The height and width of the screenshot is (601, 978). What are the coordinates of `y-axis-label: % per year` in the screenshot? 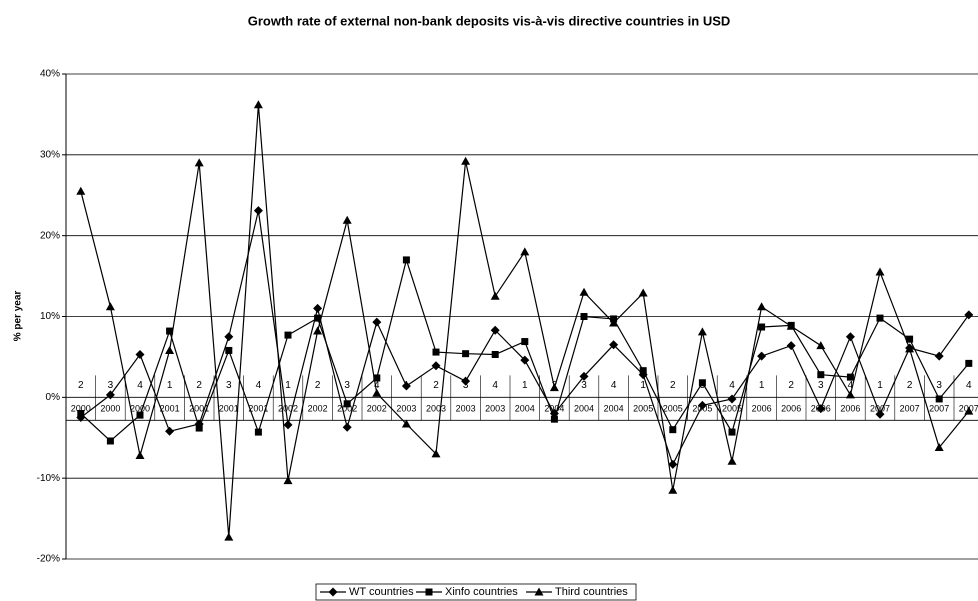 It's located at (18, 316).